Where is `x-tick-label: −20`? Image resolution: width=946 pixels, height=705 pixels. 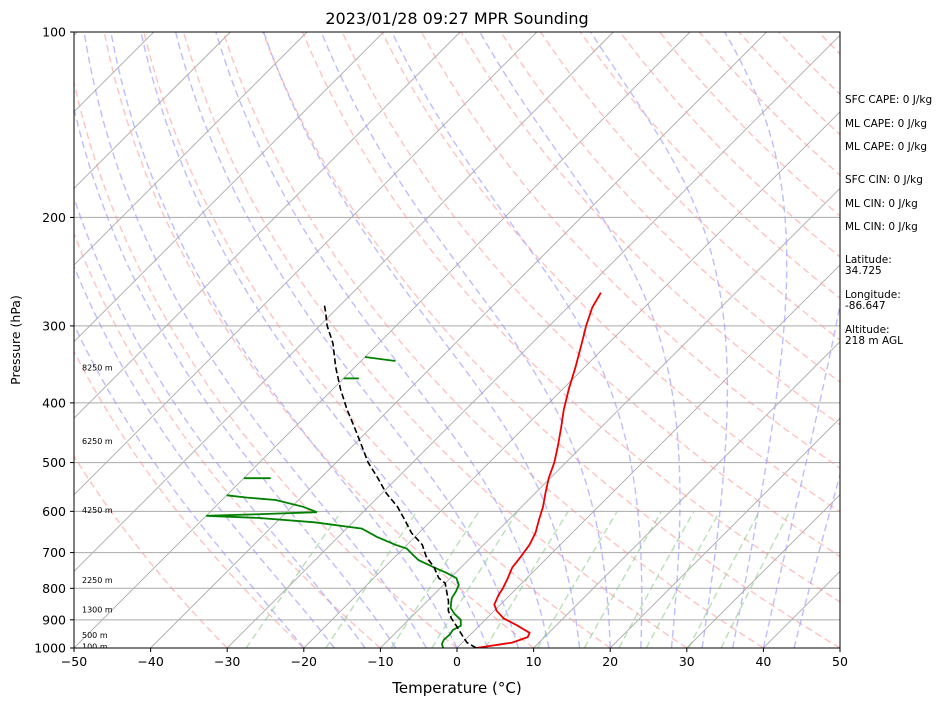 x-tick-label: −20 is located at coordinates (304, 661).